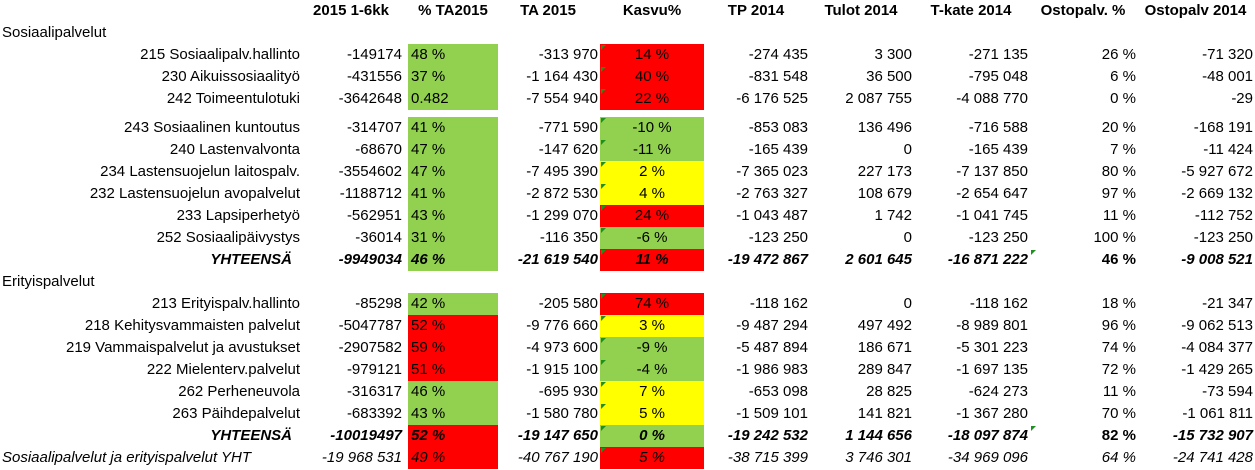  What do you see at coordinates (884, 127) in the screenshot?
I see `cell-tulot: 136 496` at bounding box center [884, 127].